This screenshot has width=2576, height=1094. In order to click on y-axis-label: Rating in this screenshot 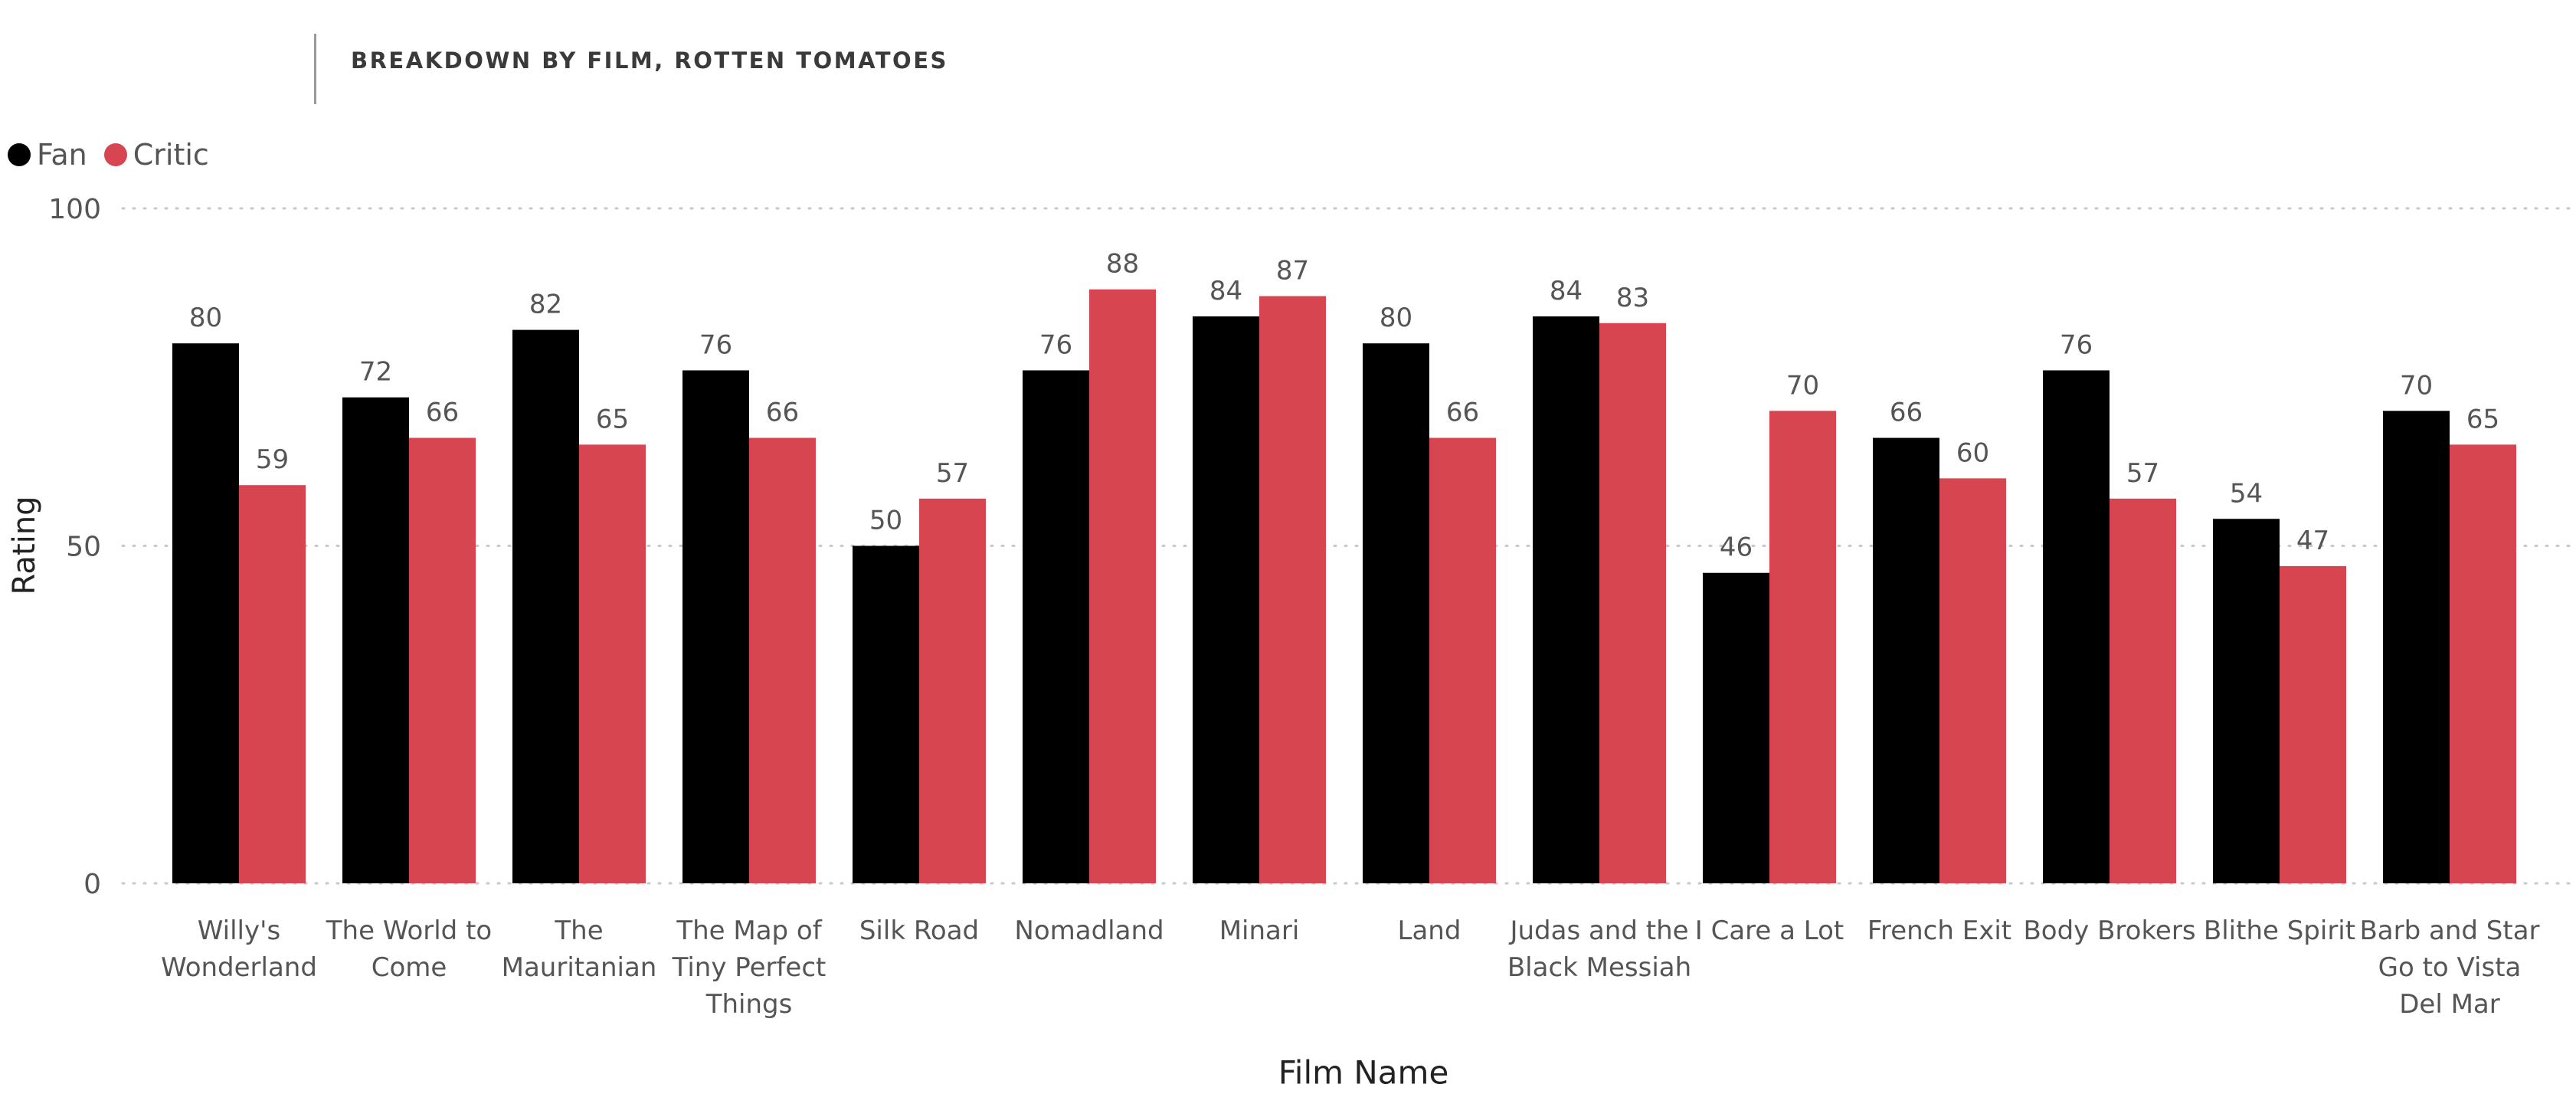, I will do `click(24, 545)`.